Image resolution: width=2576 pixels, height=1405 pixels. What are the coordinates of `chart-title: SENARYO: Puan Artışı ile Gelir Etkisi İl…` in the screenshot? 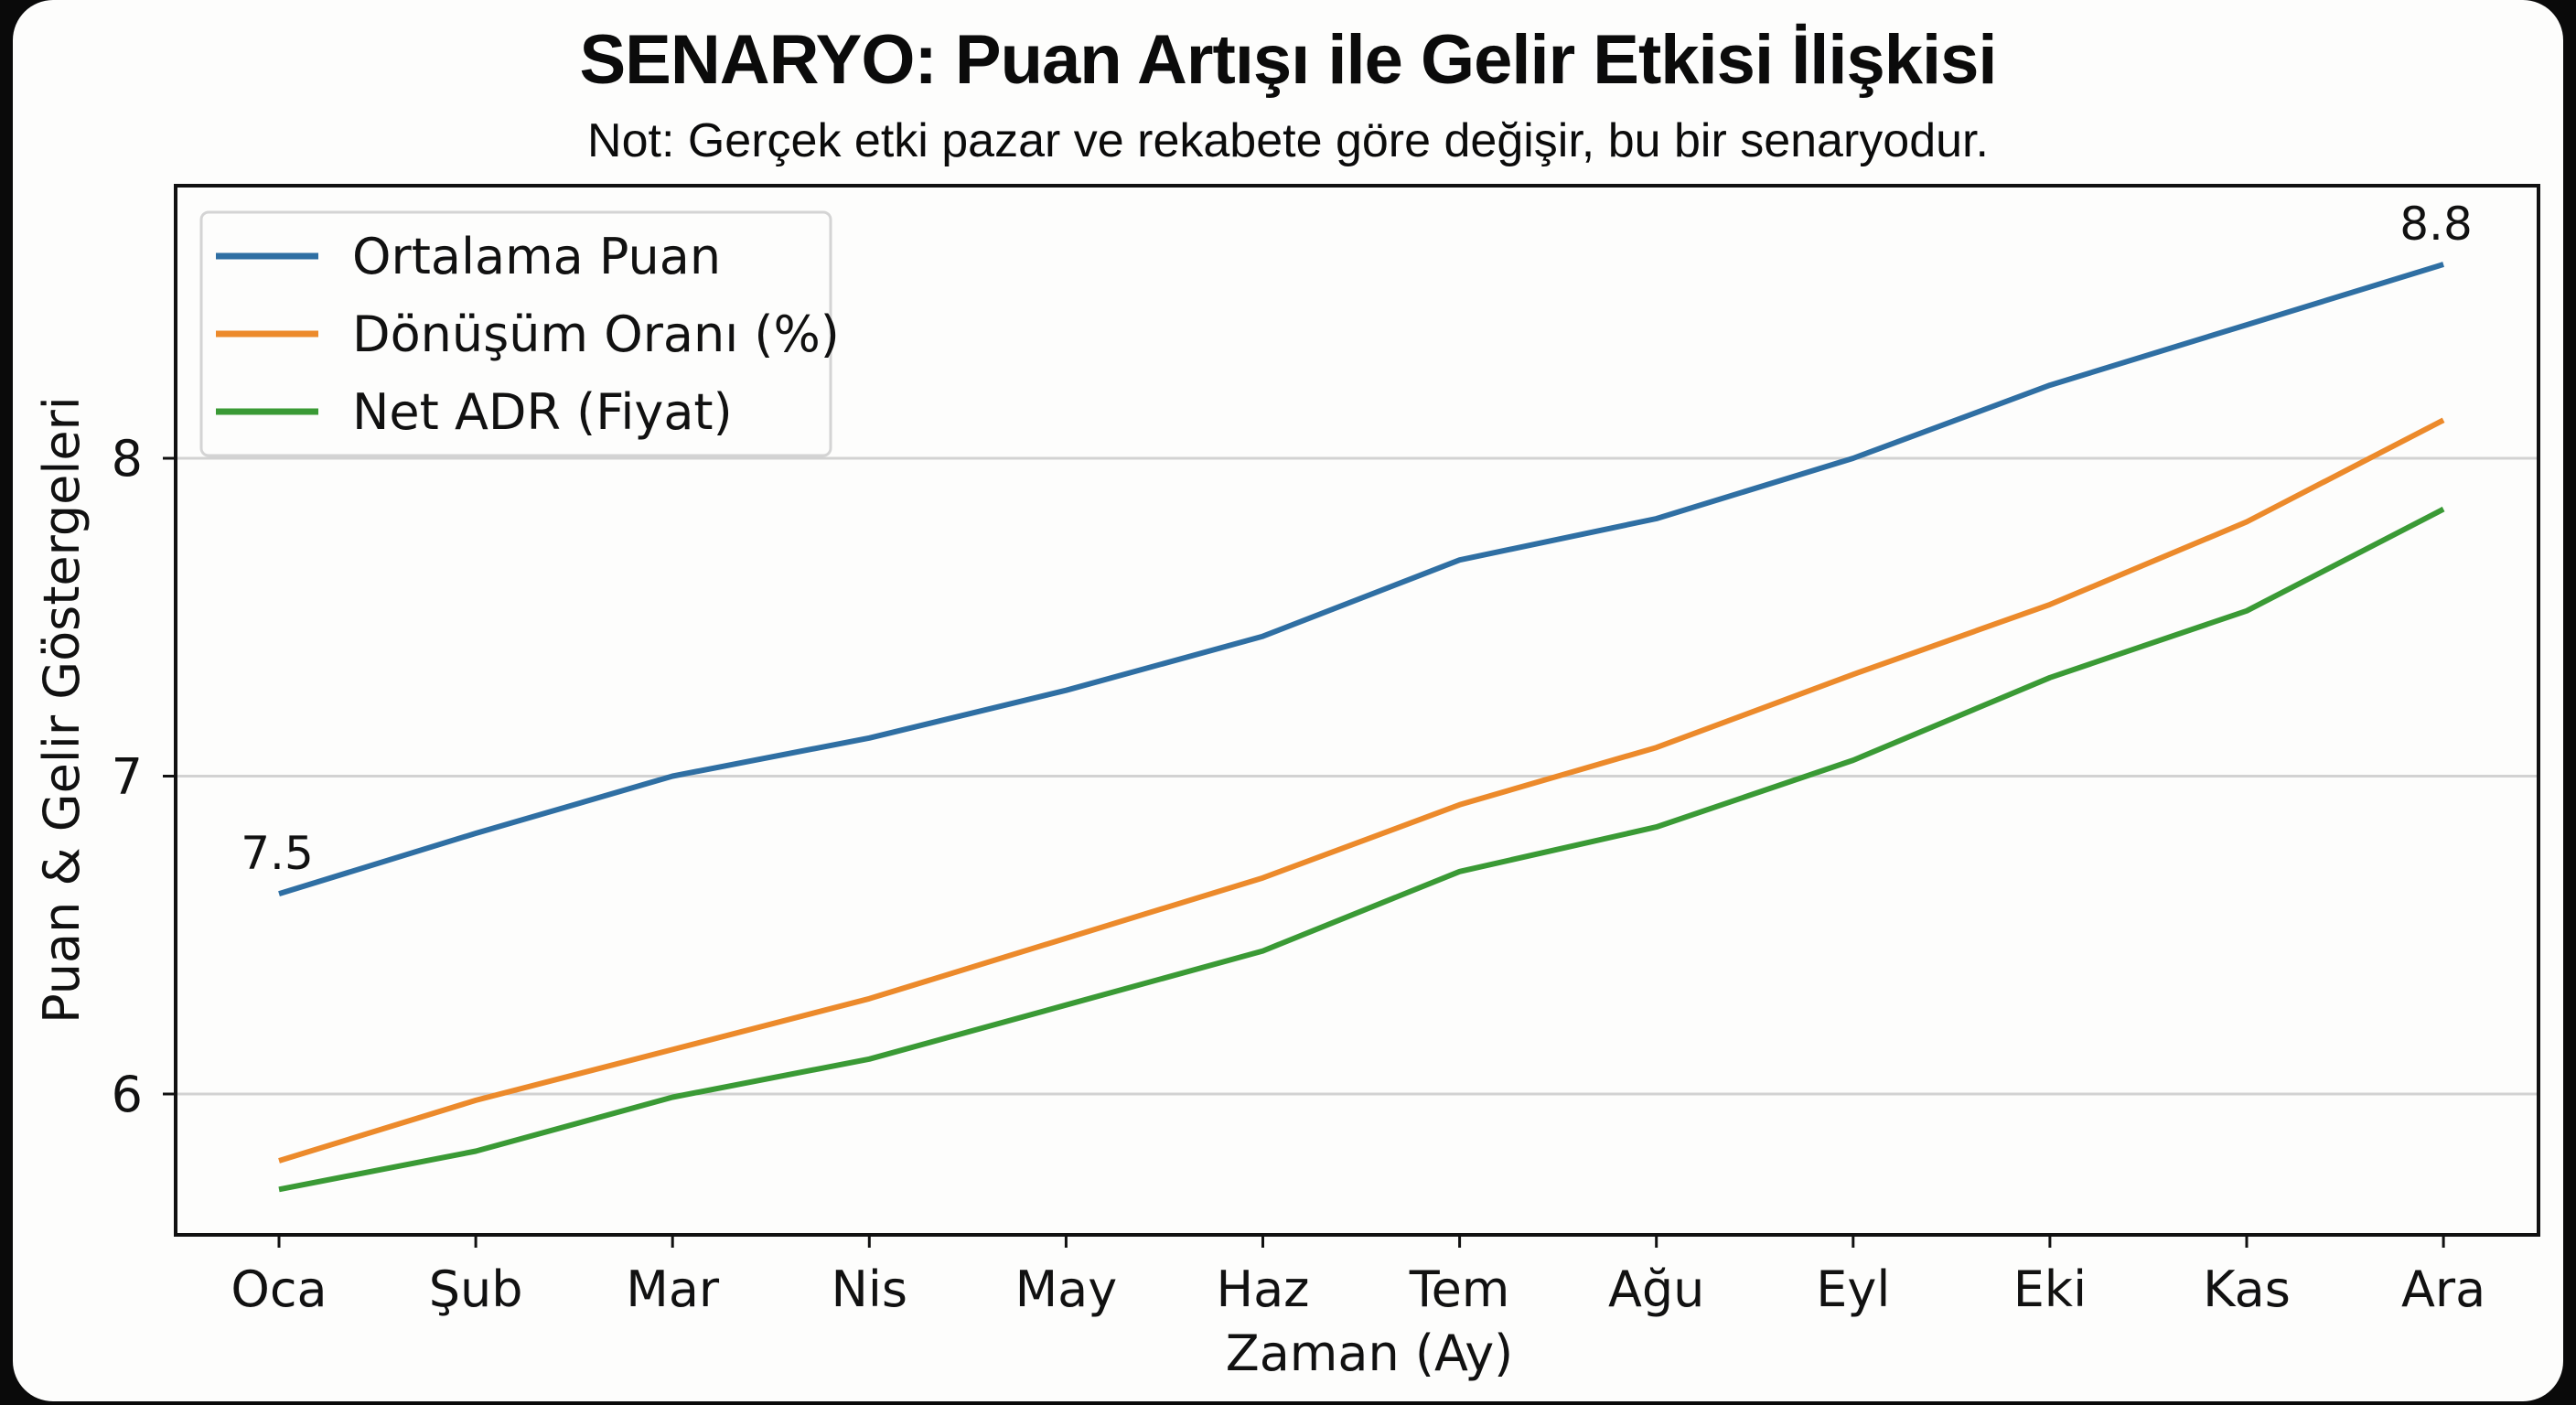 It's located at (1288, 60).